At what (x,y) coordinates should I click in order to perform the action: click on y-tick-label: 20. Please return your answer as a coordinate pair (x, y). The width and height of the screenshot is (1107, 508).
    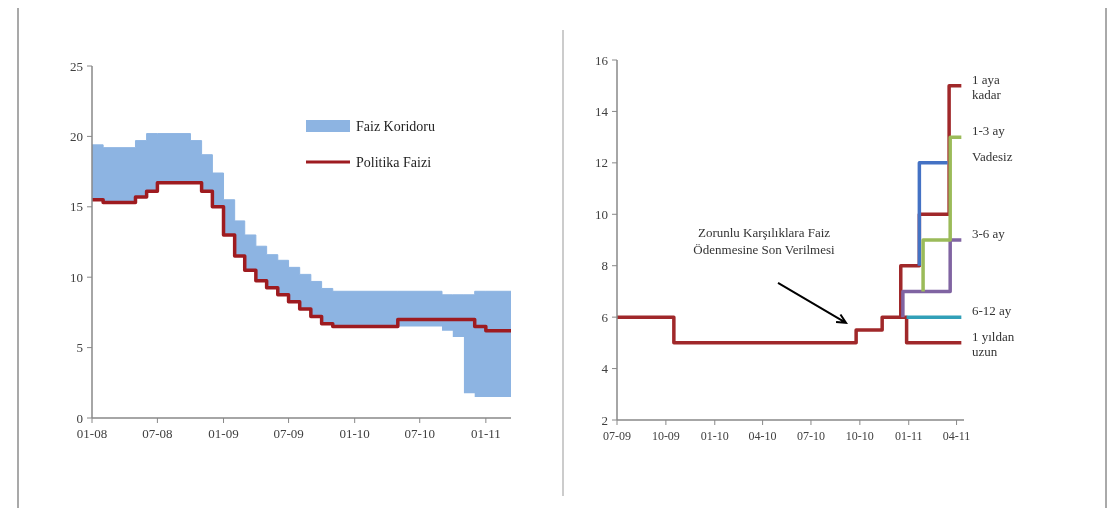
    Looking at the image, I should click on (76, 136).